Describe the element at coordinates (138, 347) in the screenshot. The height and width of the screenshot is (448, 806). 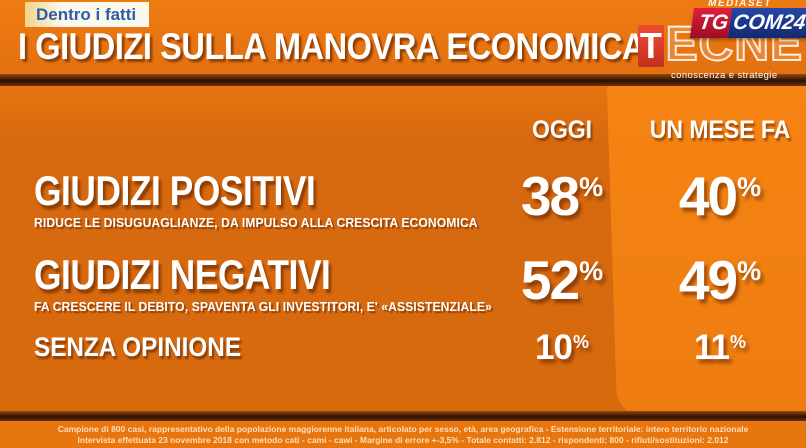
I see `row-label-senza-opinione: SENZA OPINIONE` at that location.